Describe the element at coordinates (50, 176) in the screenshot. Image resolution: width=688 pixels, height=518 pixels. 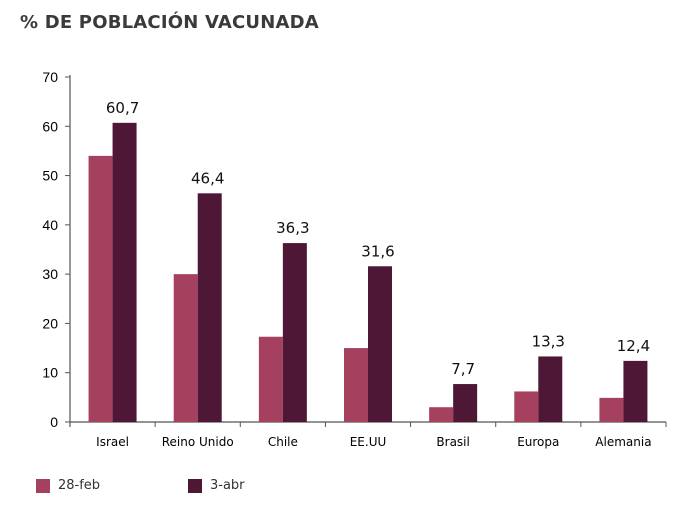
I see `y-tick-label: 50` at that location.